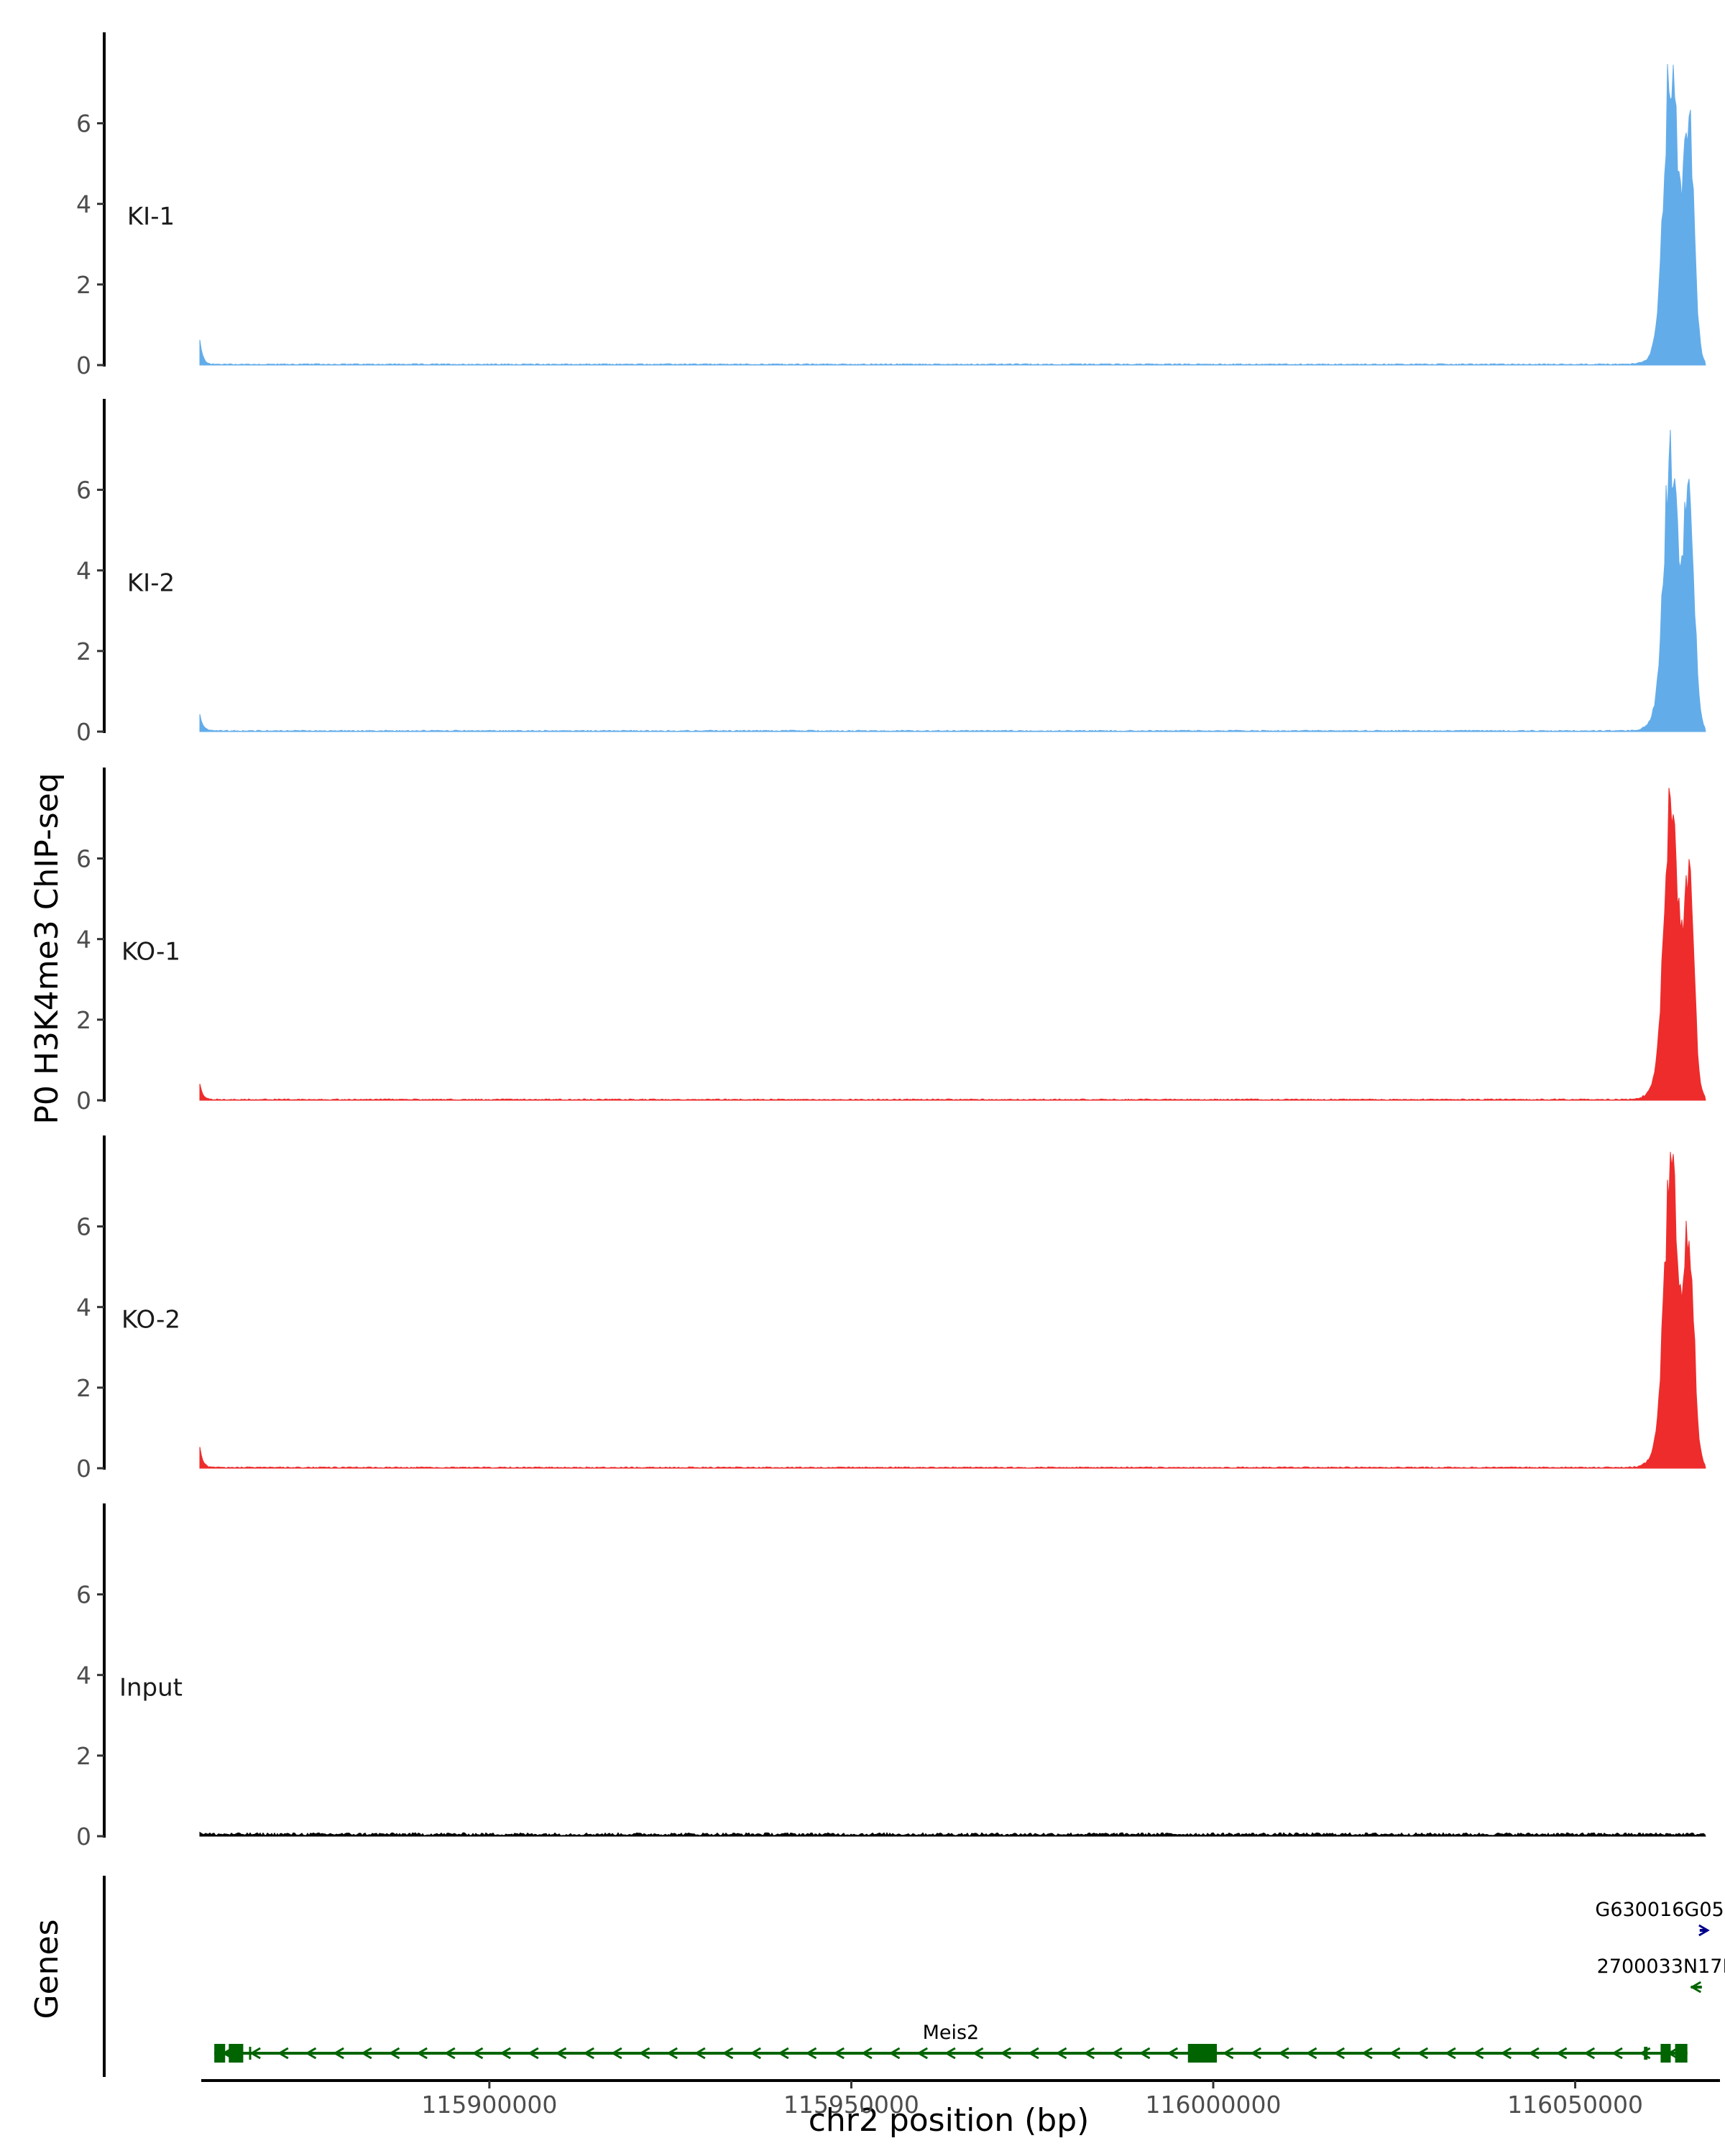 This screenshot has height=2156, width=1725. I want to click on track-label: KO-1, so click(150, 952).